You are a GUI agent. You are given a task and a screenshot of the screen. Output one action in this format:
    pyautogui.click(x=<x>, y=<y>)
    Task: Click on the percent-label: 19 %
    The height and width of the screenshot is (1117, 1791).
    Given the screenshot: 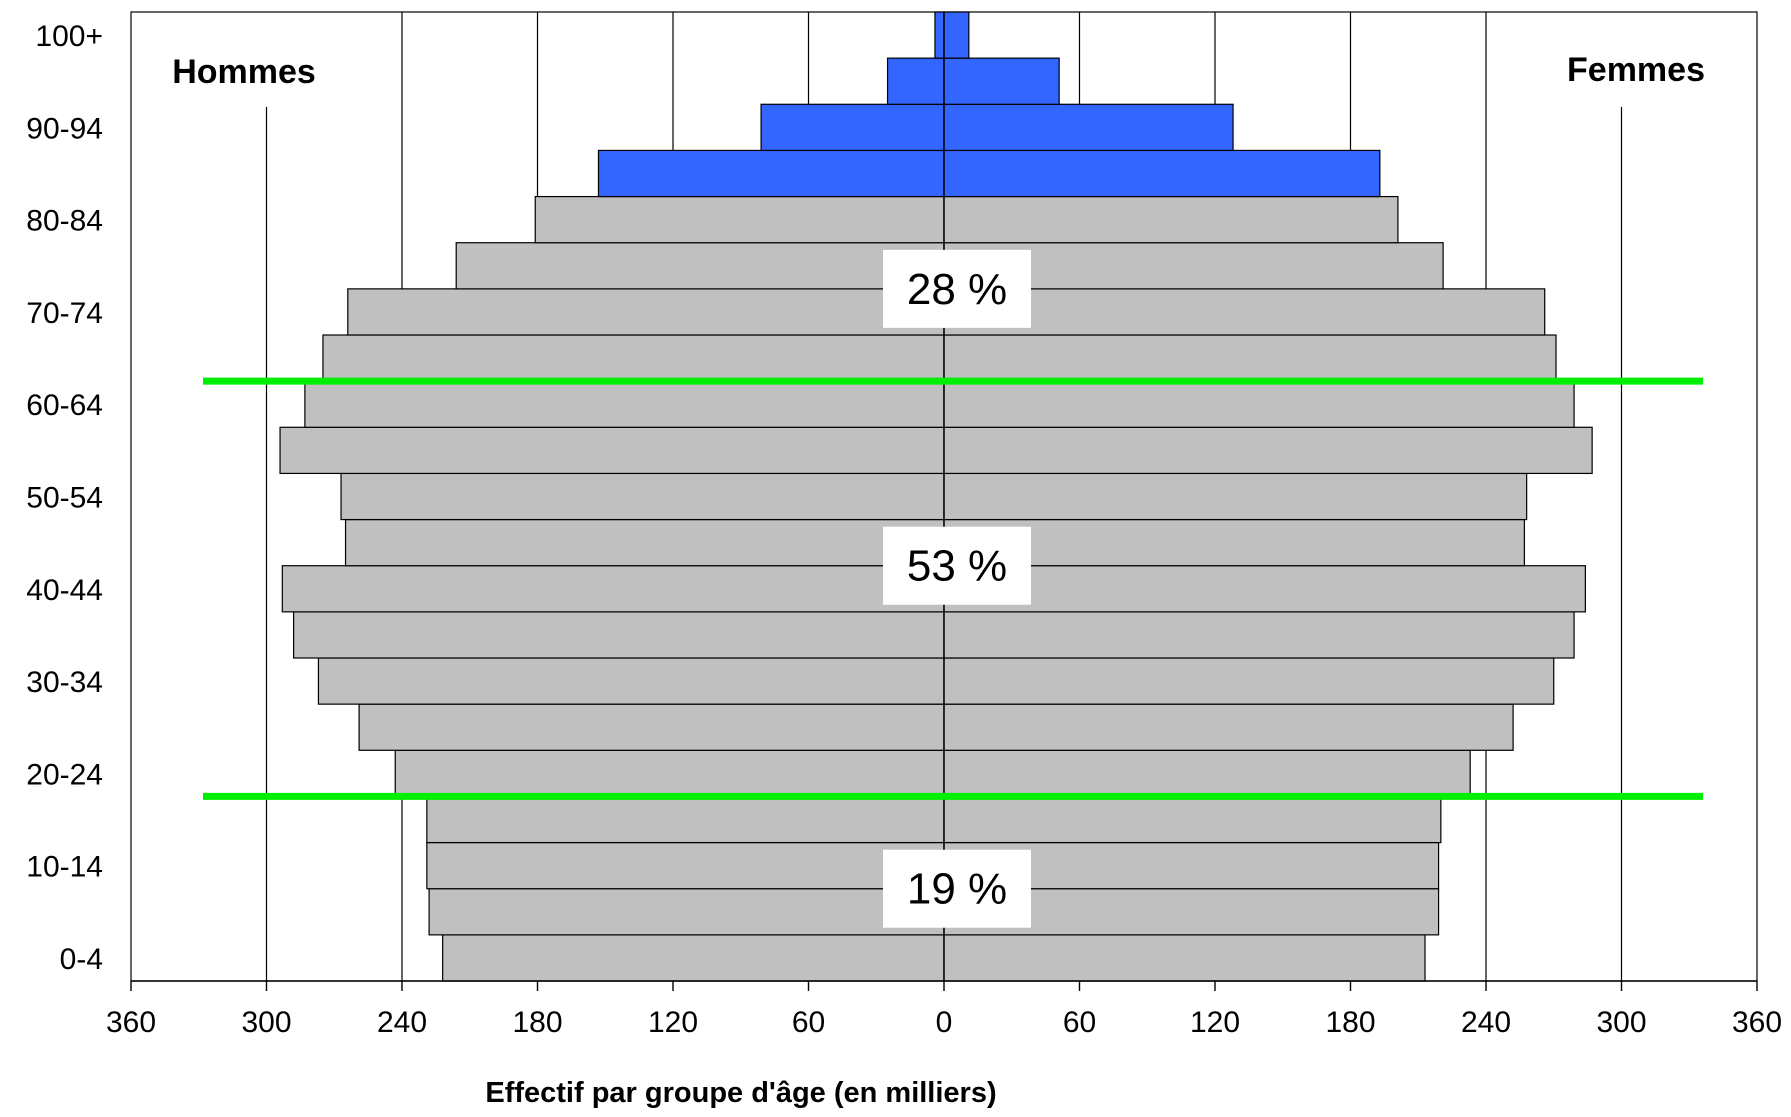 What is the action you would take?
    pyautogui.click(x=957, y=889)
    